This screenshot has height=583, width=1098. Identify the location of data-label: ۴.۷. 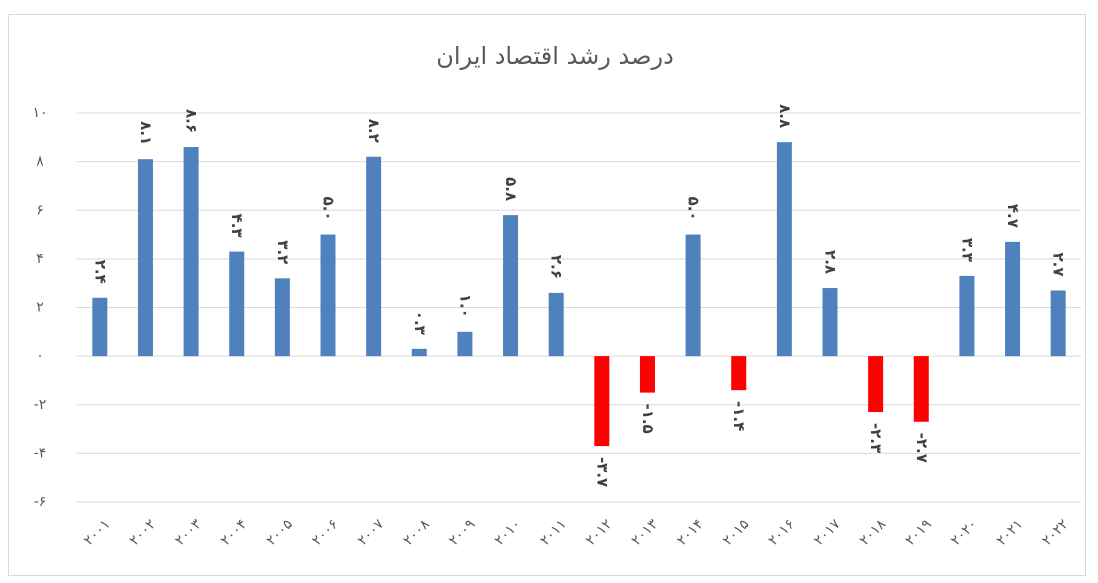
(1013, 216).